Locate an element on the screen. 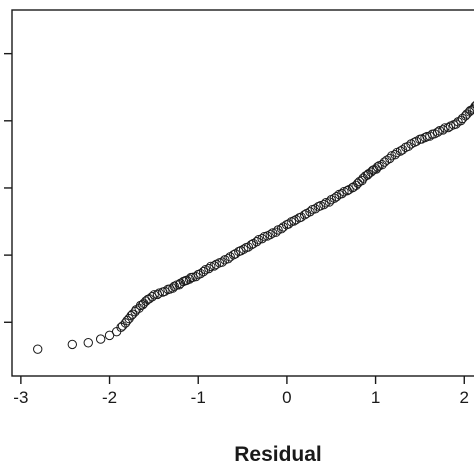 Image resolution: width=474 pixels, height=474 pixels. x-tick-label: 0 is located at coordinates (286, 397).